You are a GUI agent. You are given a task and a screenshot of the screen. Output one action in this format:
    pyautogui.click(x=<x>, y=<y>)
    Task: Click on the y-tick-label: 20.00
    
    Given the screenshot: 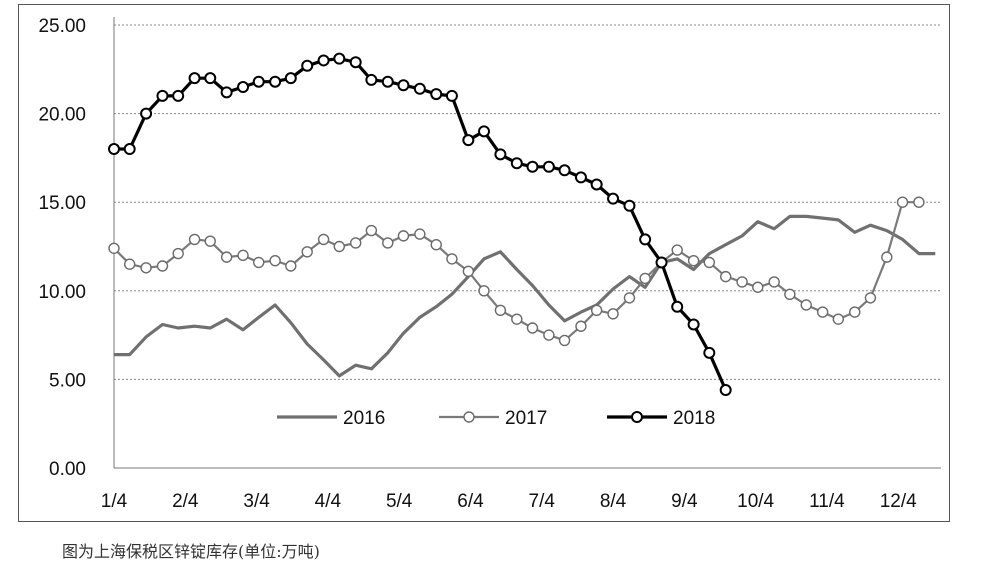 What is the action you would take?
    pyautogui.click(x=62, y=115)
    